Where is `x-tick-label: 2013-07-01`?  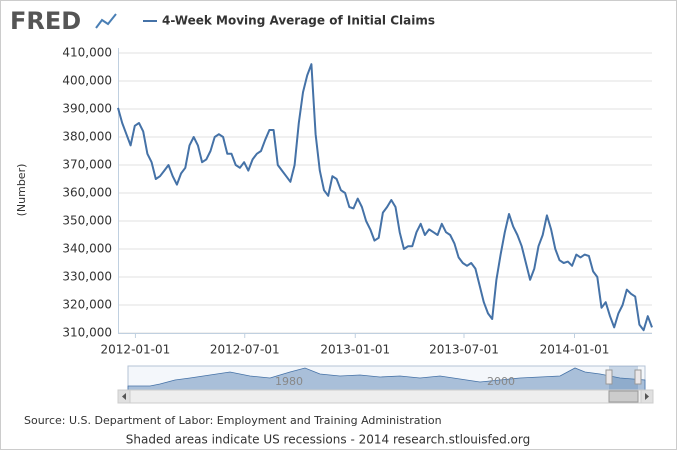 x-tick-label: 2013-07-01 is located at coordinates (464, 350).